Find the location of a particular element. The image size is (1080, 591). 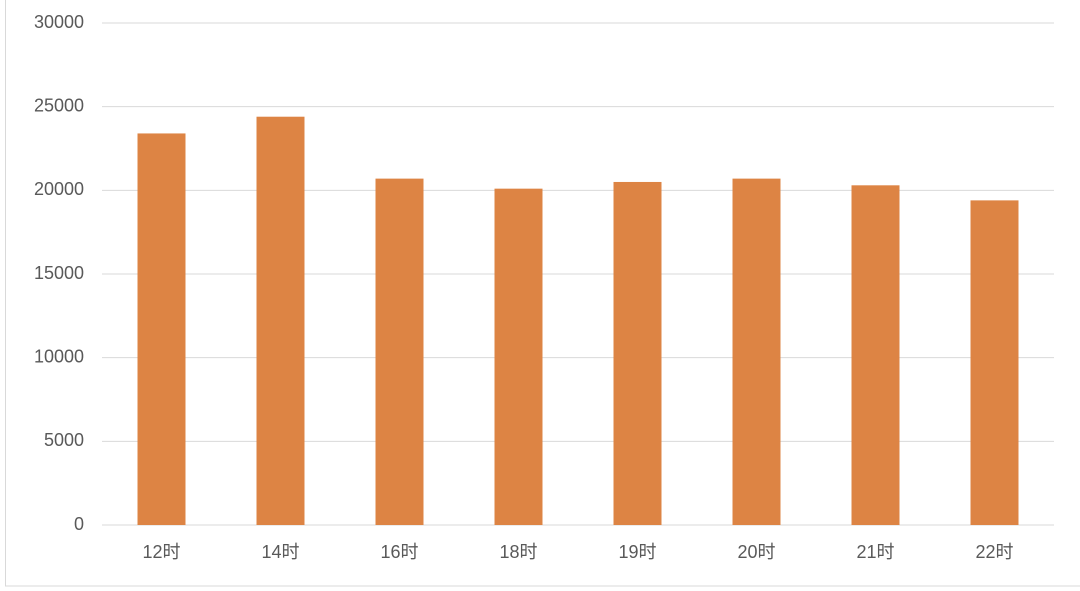

y-tick-label: 15000 is located at coordinates (59, 273).